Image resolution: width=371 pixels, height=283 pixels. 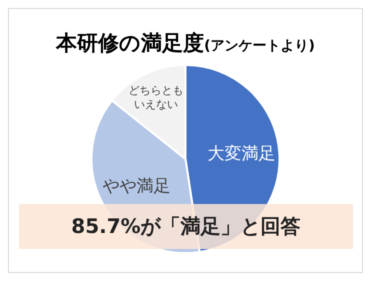 I want to click on slice-label: どちらともいえない, so click(x=156, y=97).